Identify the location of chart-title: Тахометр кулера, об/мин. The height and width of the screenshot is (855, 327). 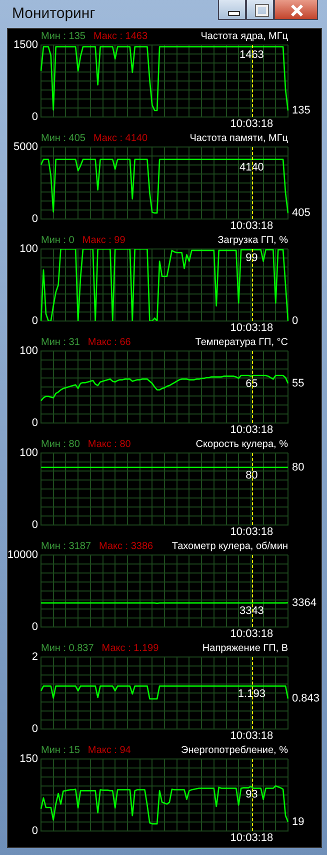
(230, 546).